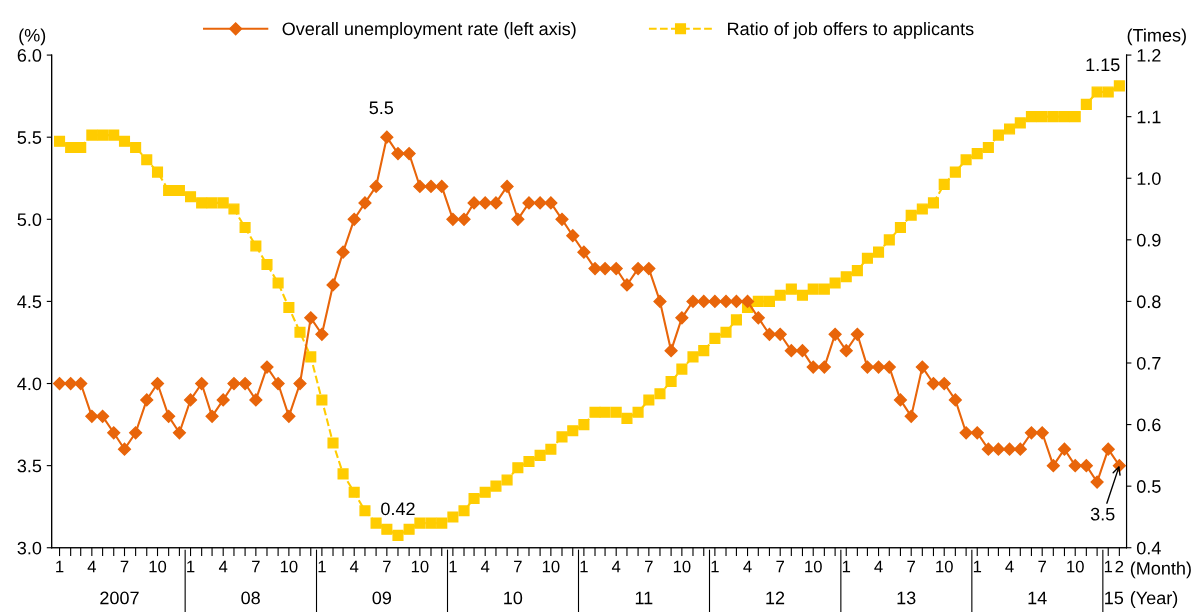 The image size is (1201, 612). I want to click on text: 10, so click(513, 598).